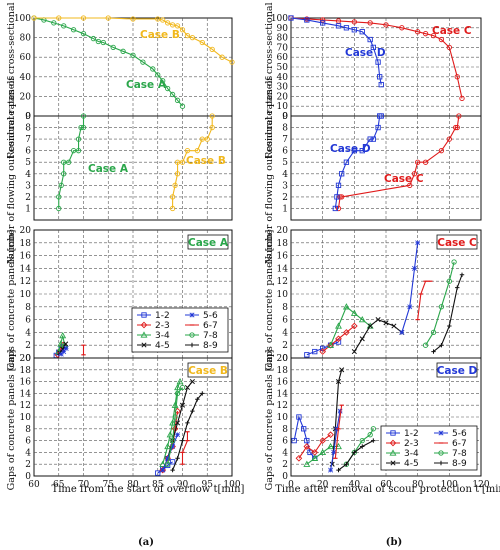 This screenshot has height=550, width=500. I want to click on x-tick-label: 40, so click(355, 485).